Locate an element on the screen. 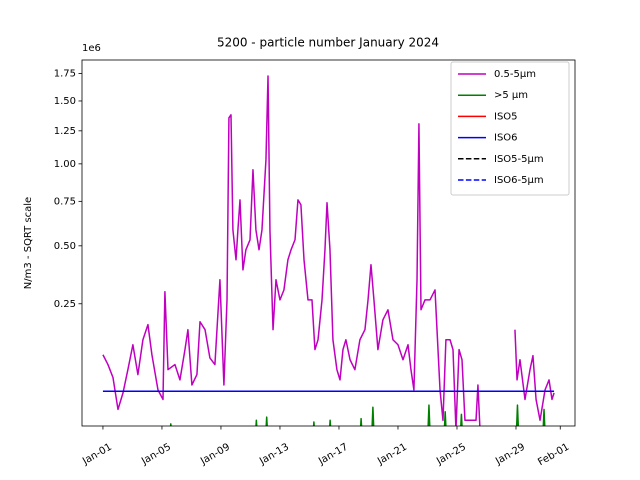 The width and height of the screenshot is (640, 480). legend: 0.5-5µm >5 µm ISO5 ISO6 ISO5-5µm ISO6-5µm is located at coordinates (510, 128).